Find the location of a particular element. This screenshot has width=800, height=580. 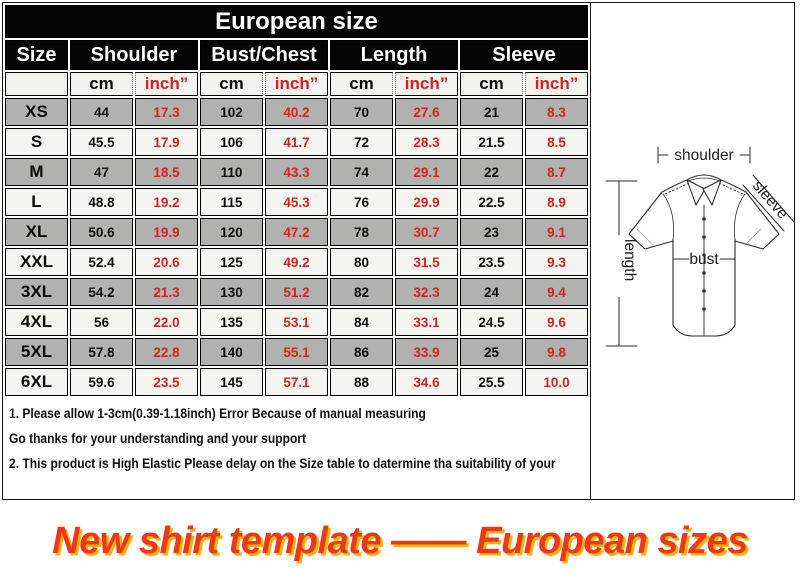

buttons is located at coordinates (704, 264).